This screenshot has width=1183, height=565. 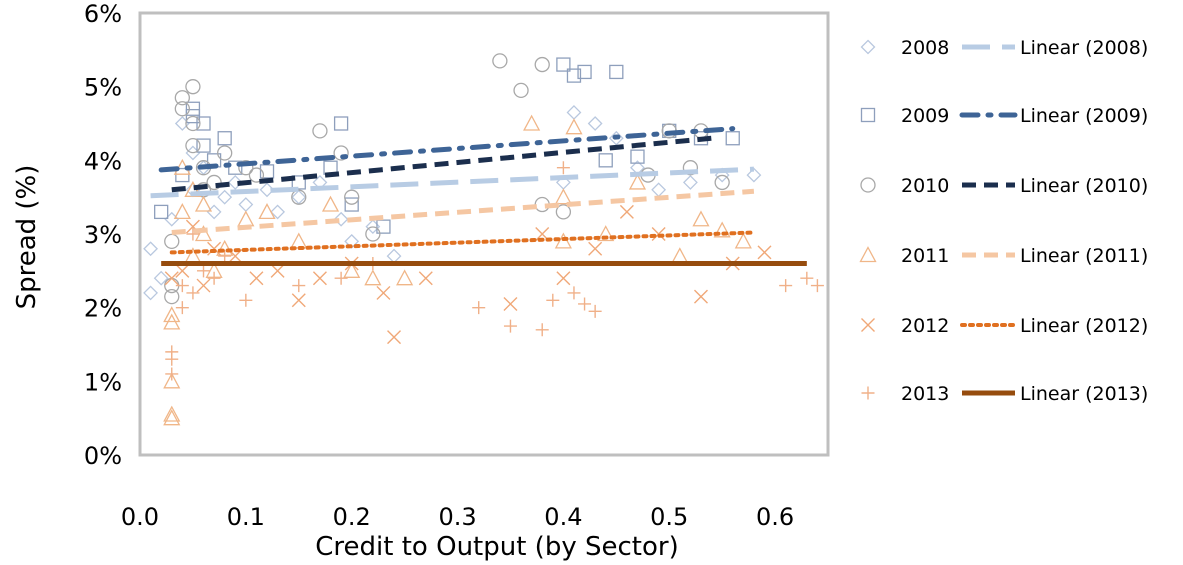 I want to click on legend-marker-2013, so click(x=868, y=393).